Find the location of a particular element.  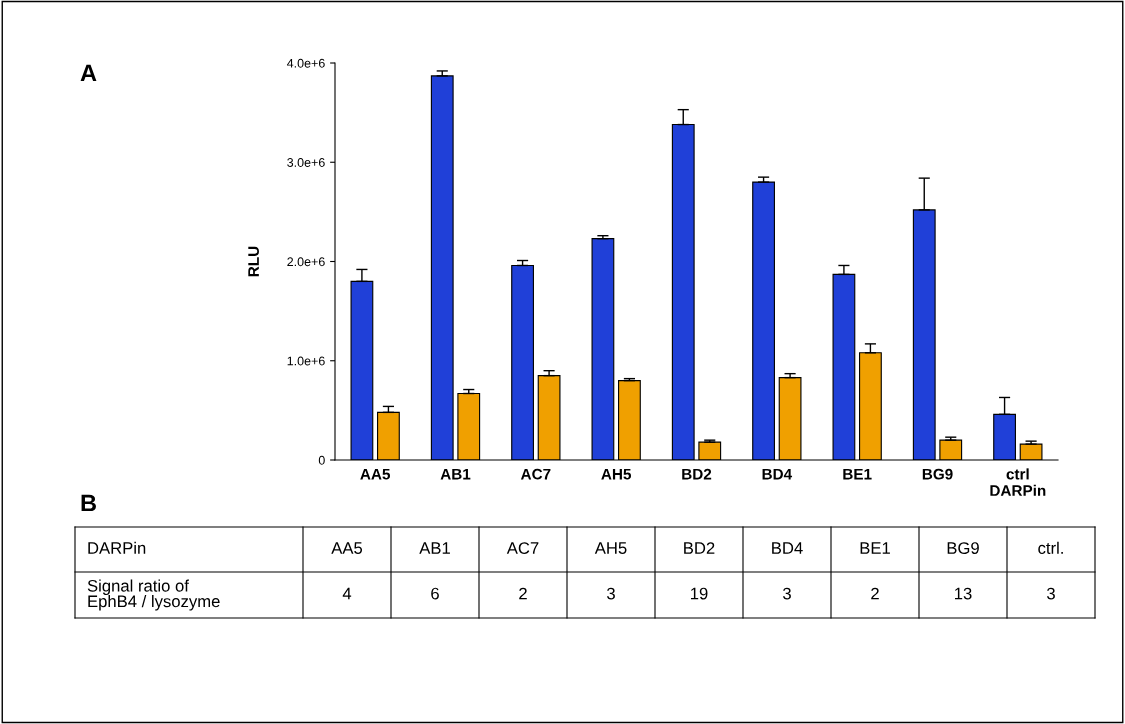

y-tick-label: 1.0e+6 is located at coordinates (306, 361).